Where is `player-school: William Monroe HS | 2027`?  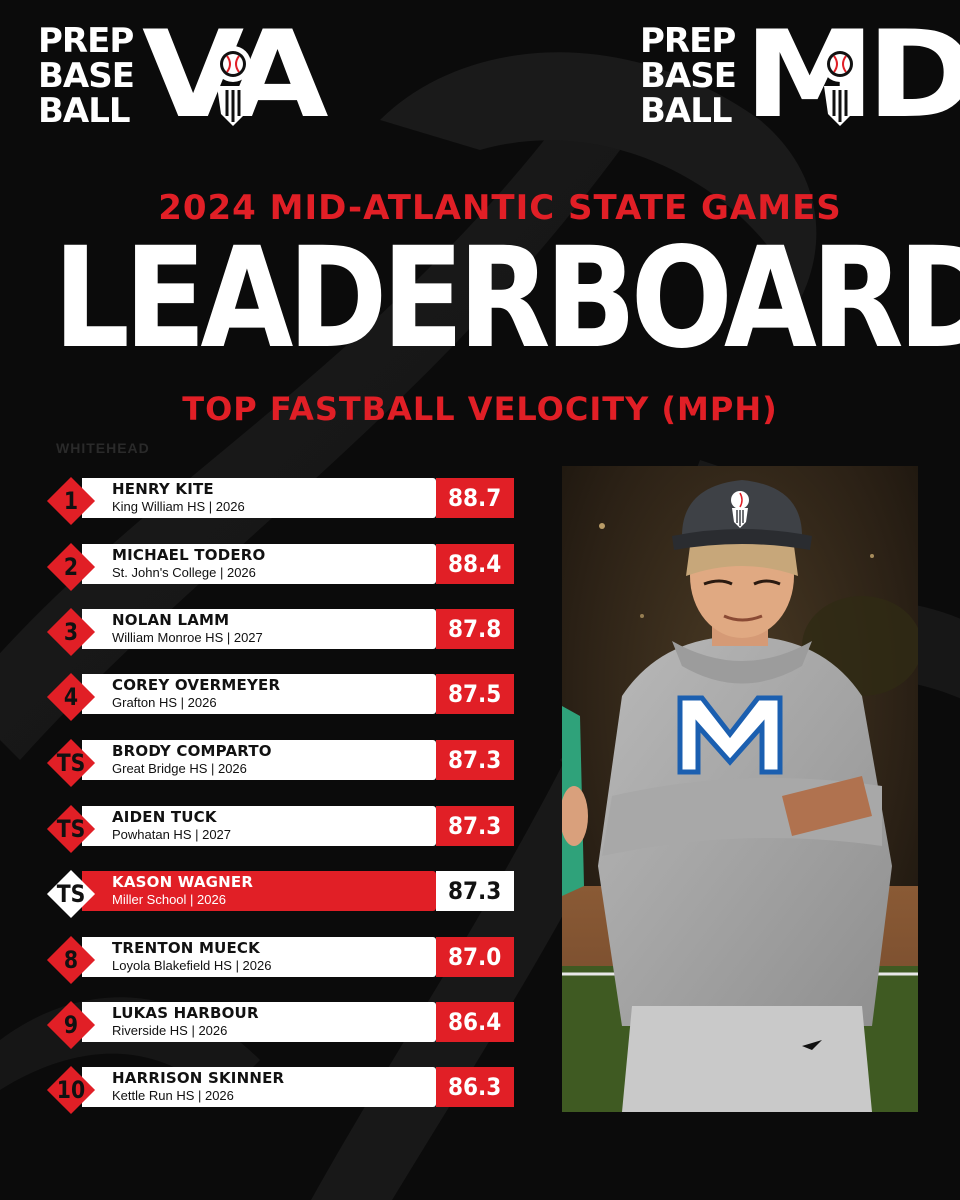
player-school: William Monroe HS | 2027 is located at coordinates (187, 637).